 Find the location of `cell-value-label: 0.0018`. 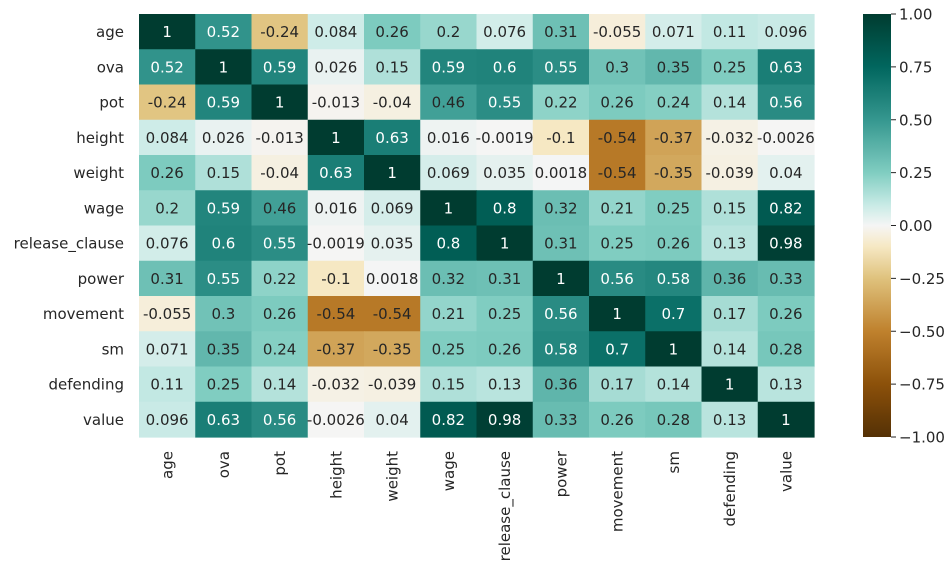

cell-value-label: 0.0018 is located at coordinates (561, 173).